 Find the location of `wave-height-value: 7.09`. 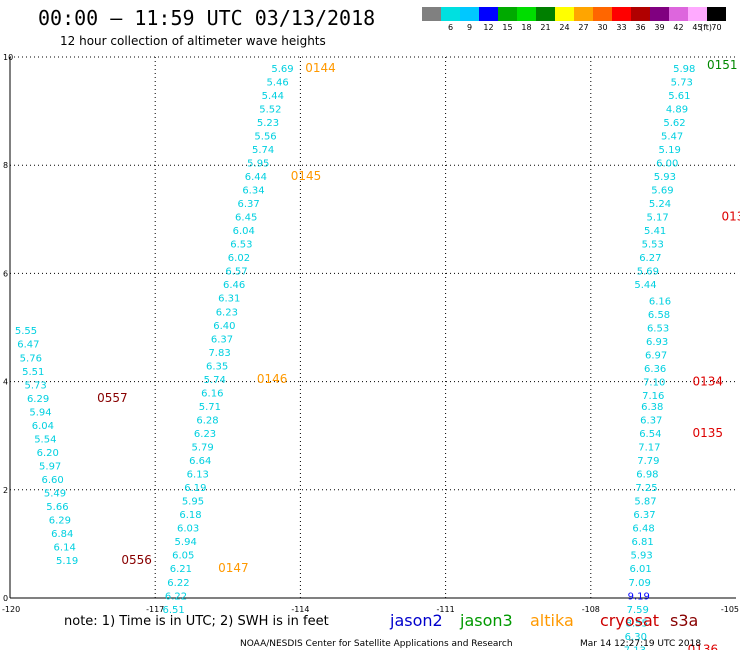

wave-height-value: 7.09 is located at coordinates (640, 583).